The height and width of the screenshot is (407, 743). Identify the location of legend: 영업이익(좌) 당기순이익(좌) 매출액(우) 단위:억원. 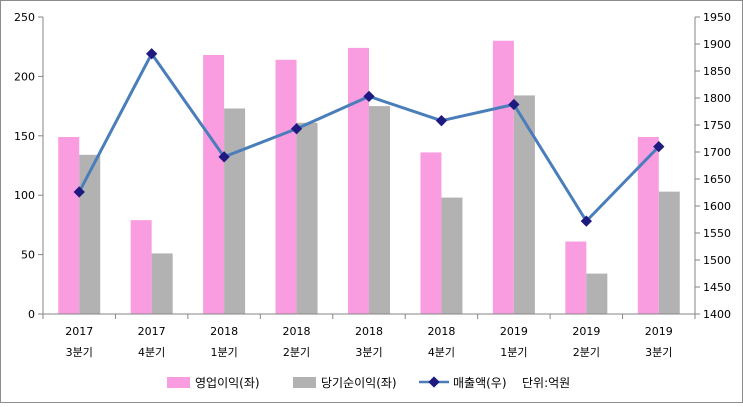
(368, 383).